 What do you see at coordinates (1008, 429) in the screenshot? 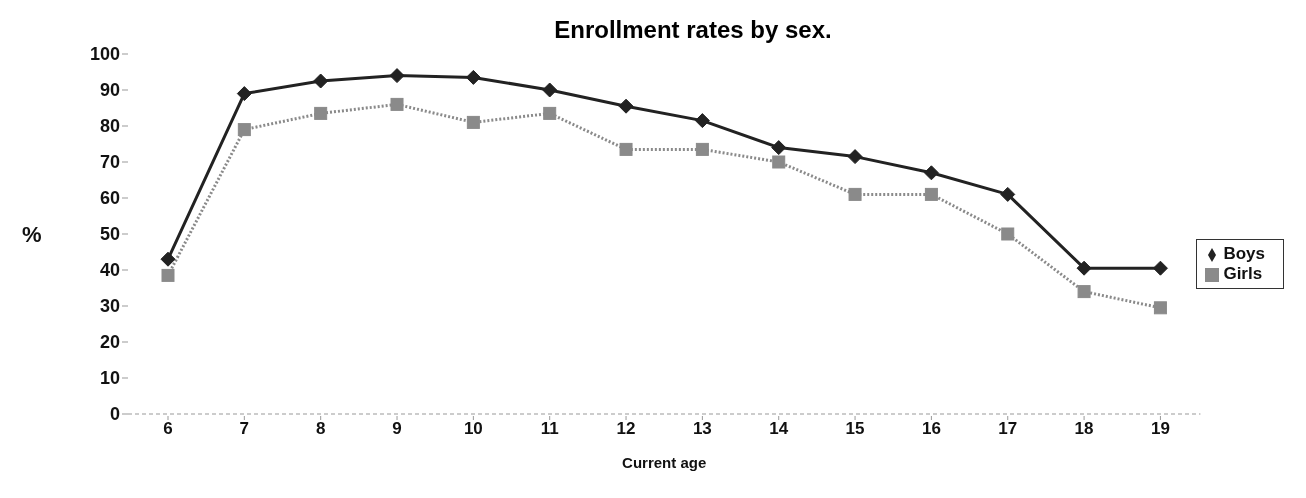
I see `x-tick-label: 17` at bounding box center [1008, 429].